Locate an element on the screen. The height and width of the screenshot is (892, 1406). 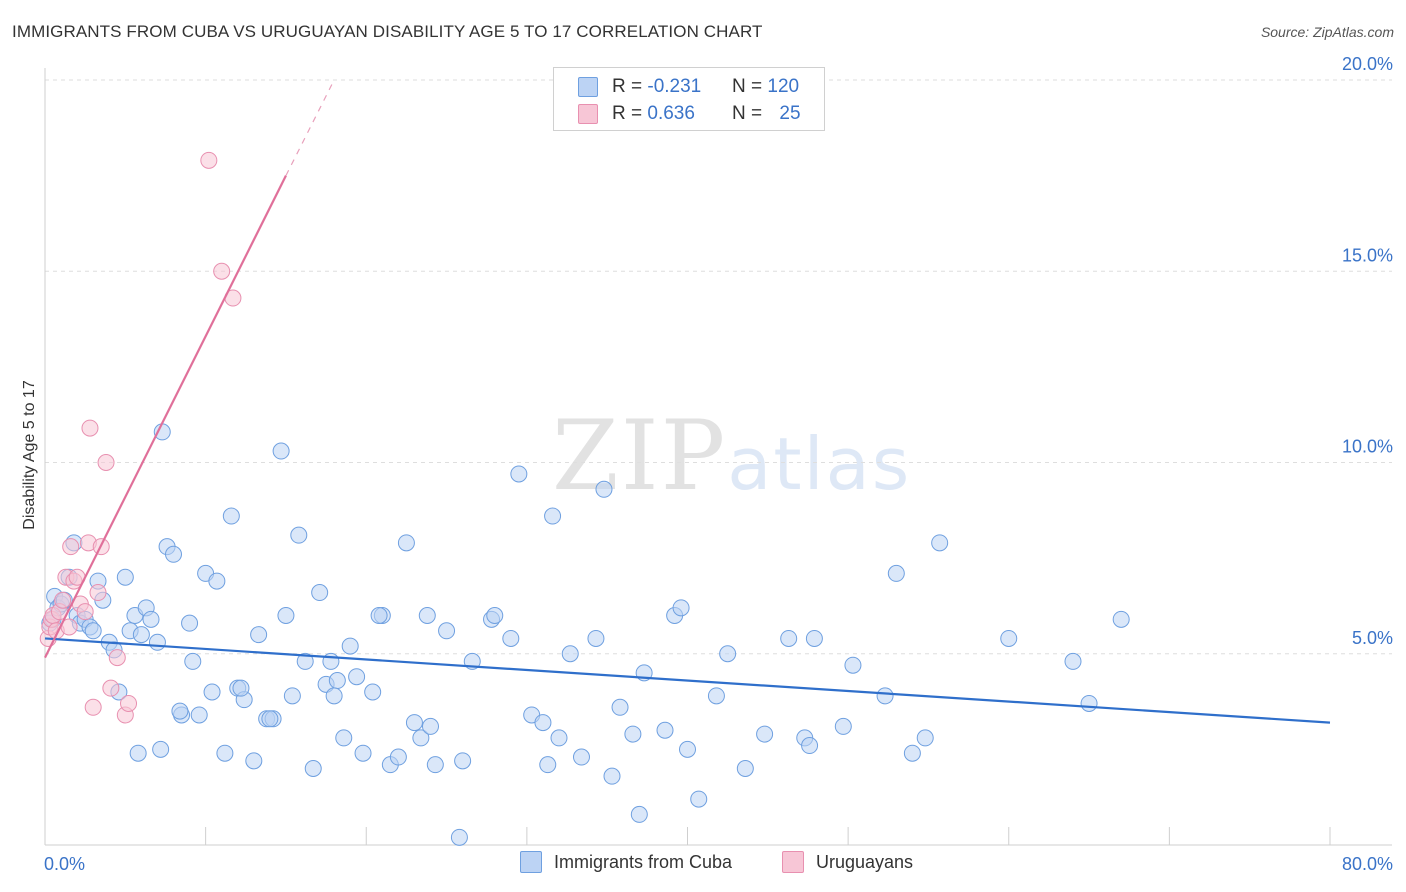
bottom-legend: Immigrants from Cuba Uruguayans is located at coordinates (703, 865).